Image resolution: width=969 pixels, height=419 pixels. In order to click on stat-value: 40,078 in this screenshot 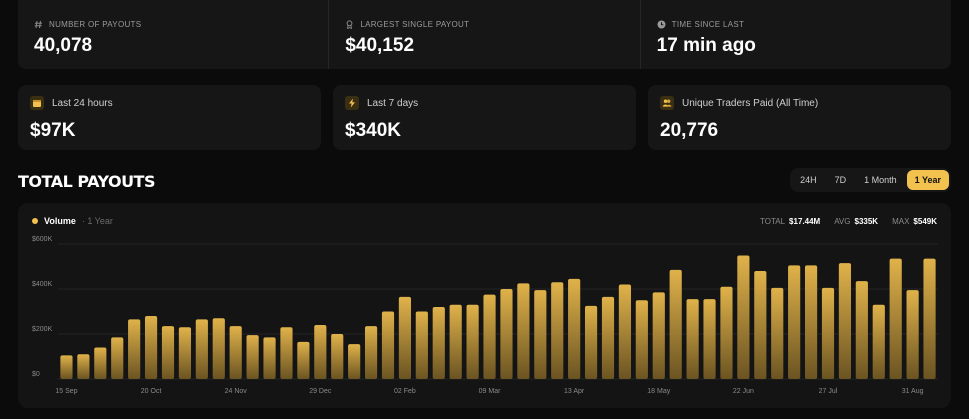, I will do `click(63, 45)`.